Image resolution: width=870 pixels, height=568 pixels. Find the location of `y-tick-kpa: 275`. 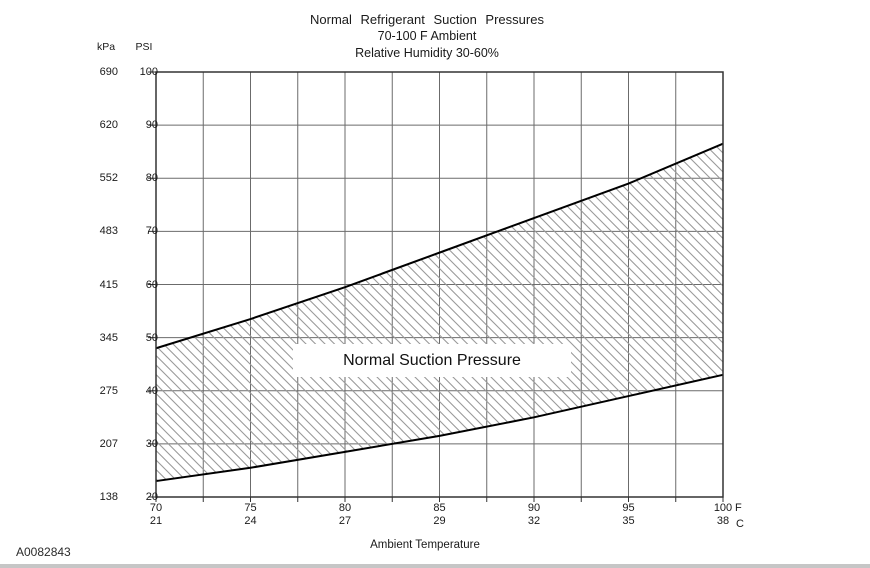

y-tick-kpa: 275 is located at coordinates (108, 390).